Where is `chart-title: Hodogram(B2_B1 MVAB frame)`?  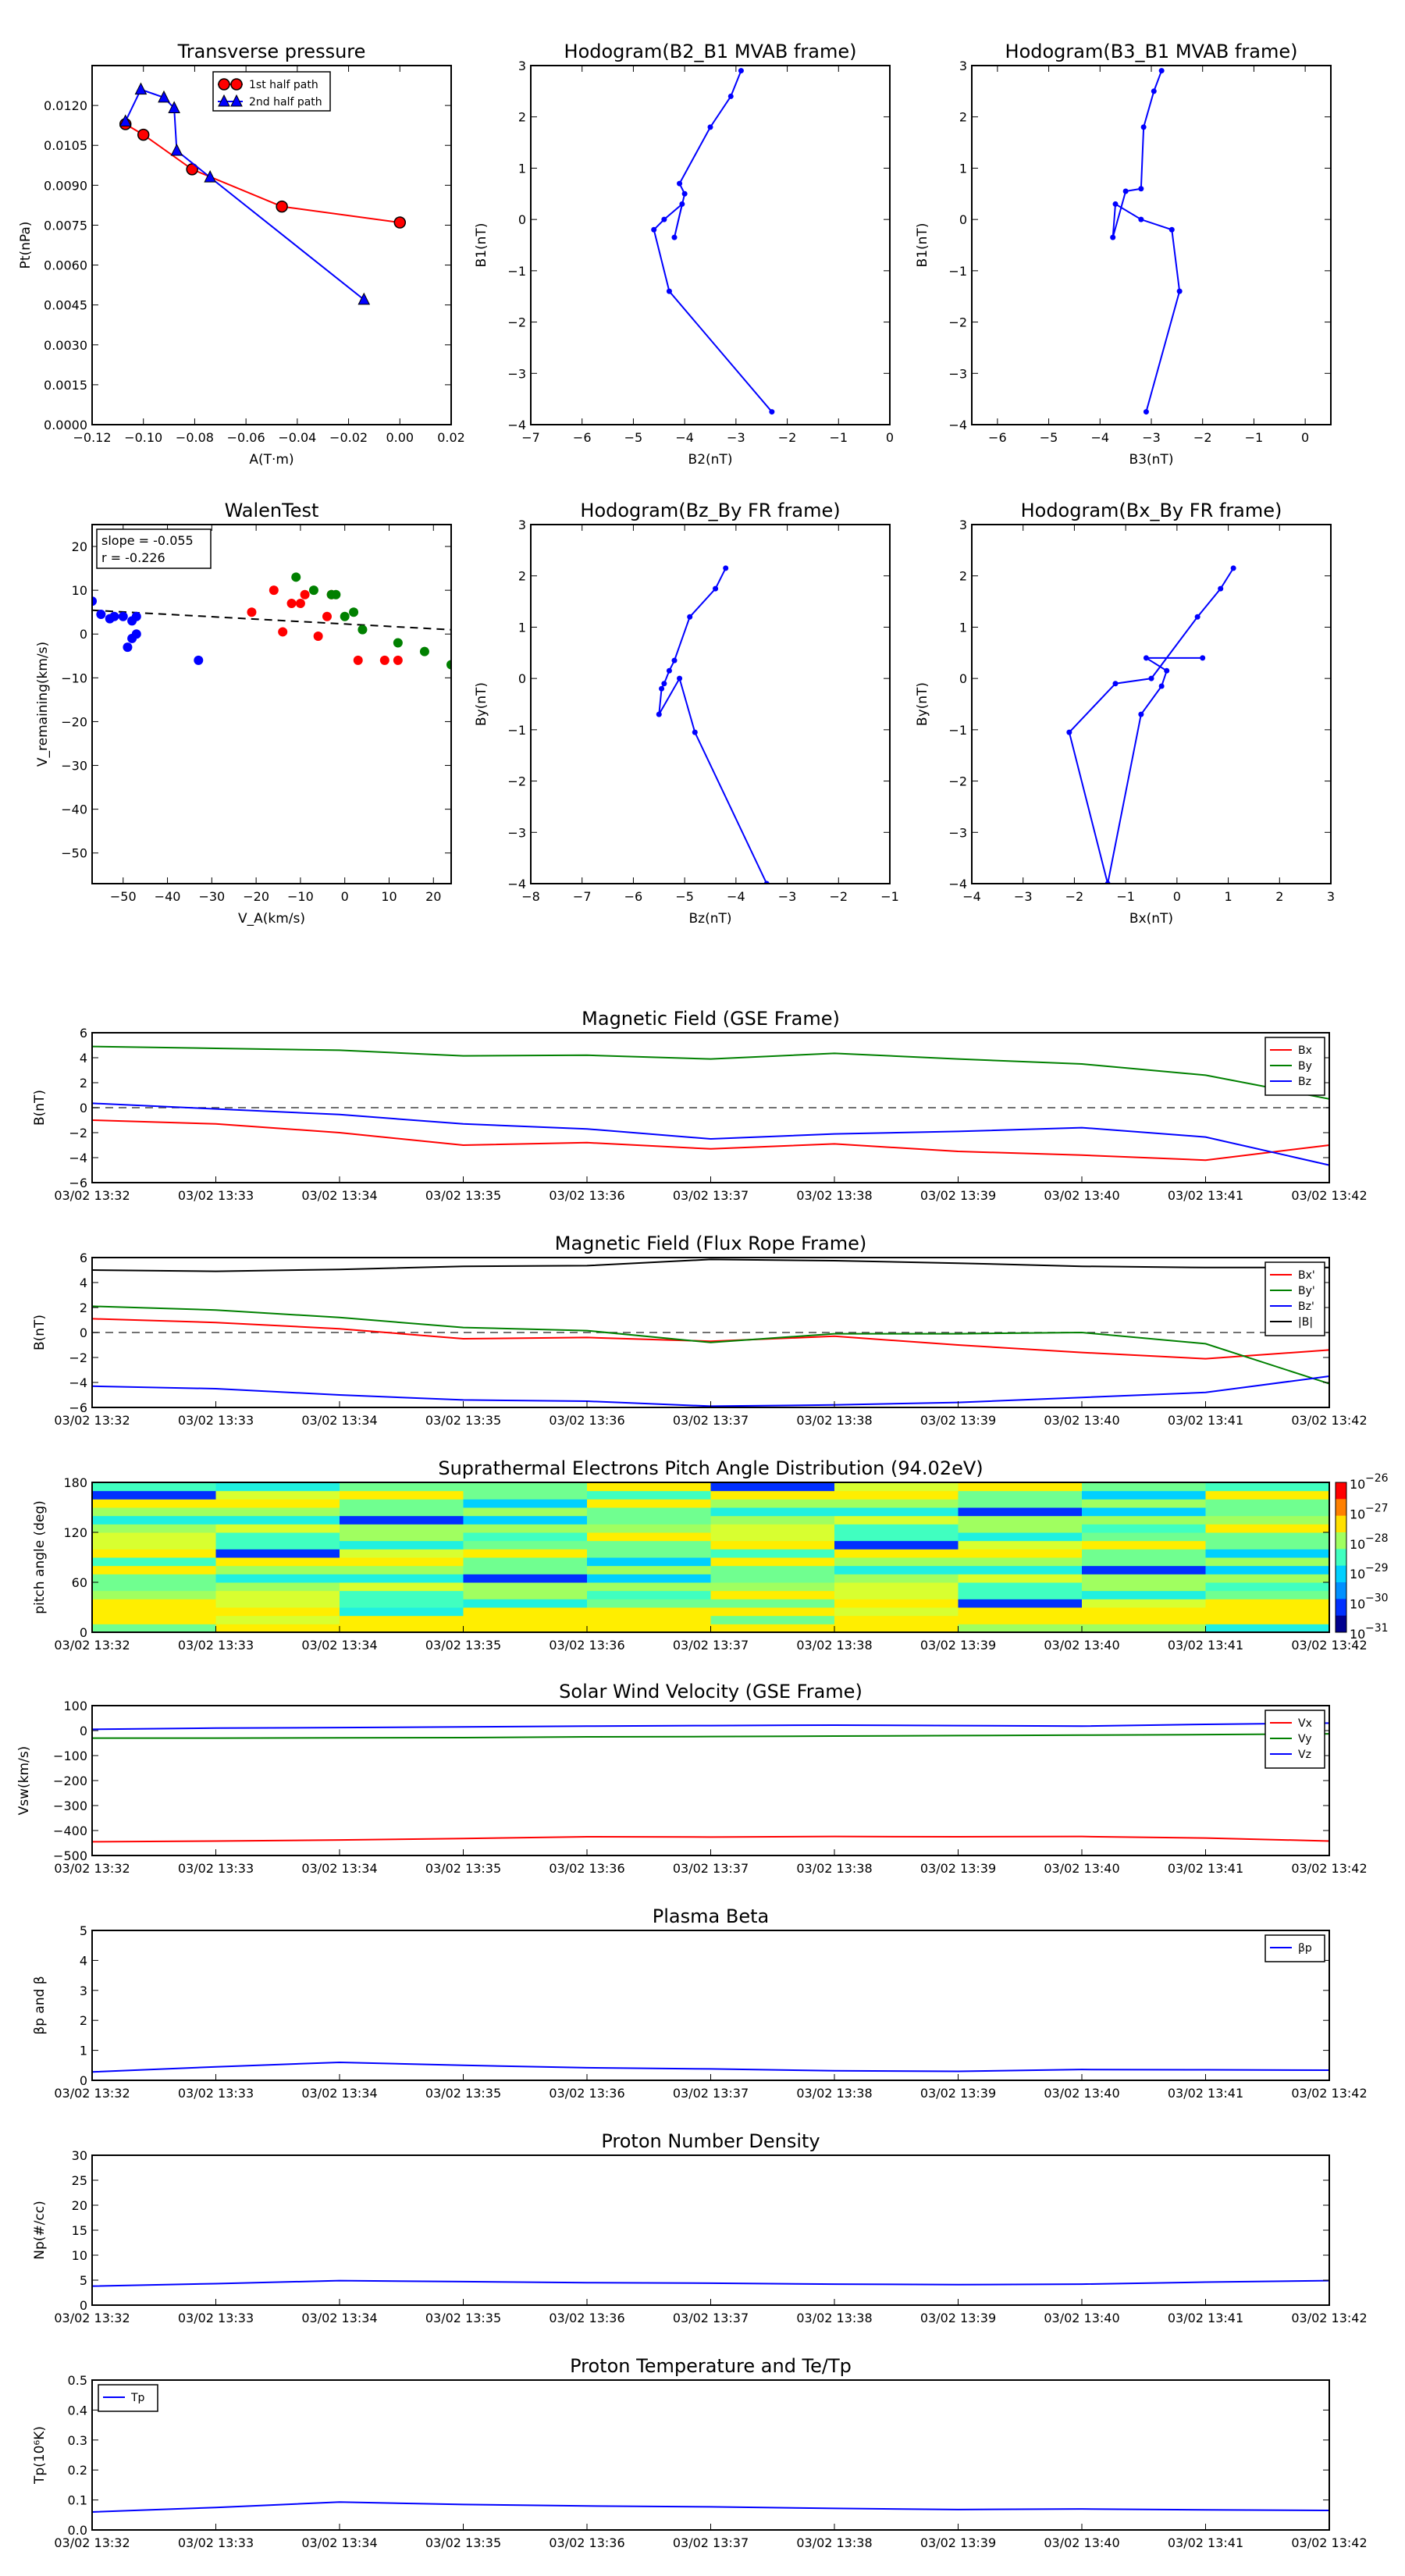 chart-title: Hodogram(B2_B1 MVAB frame) is located at coordinates (711, 51).